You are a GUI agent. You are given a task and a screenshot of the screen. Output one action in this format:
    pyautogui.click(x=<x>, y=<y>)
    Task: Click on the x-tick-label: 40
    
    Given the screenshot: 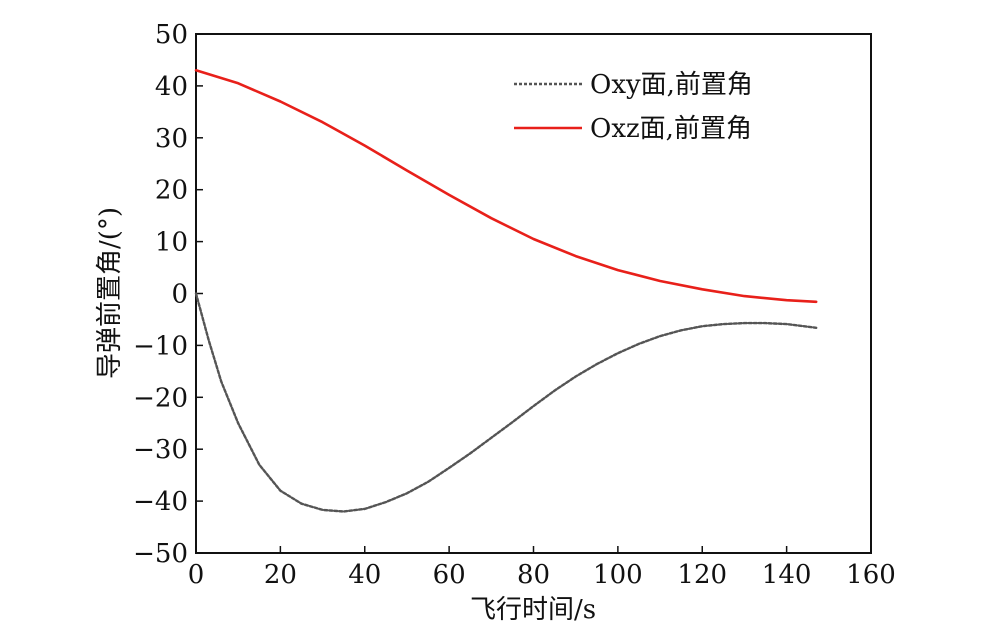 What is the action you would take?
    pyautogui.click(x=364, y=575)
    